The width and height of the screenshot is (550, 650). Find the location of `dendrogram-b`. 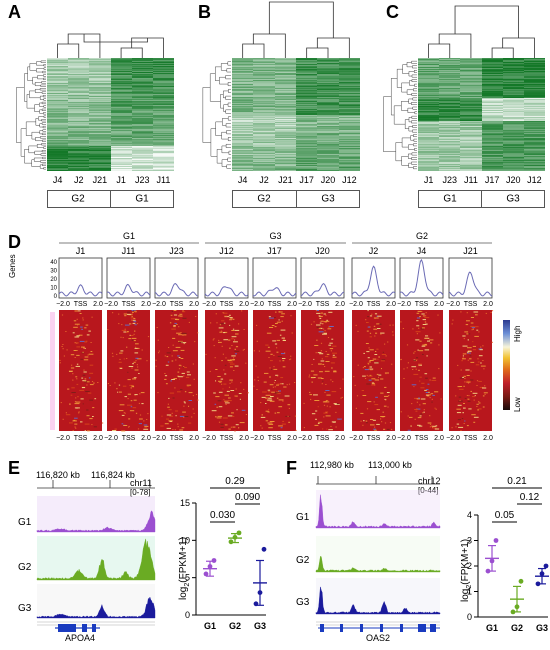

dendrogram-b is located at coordinates (276, 85).